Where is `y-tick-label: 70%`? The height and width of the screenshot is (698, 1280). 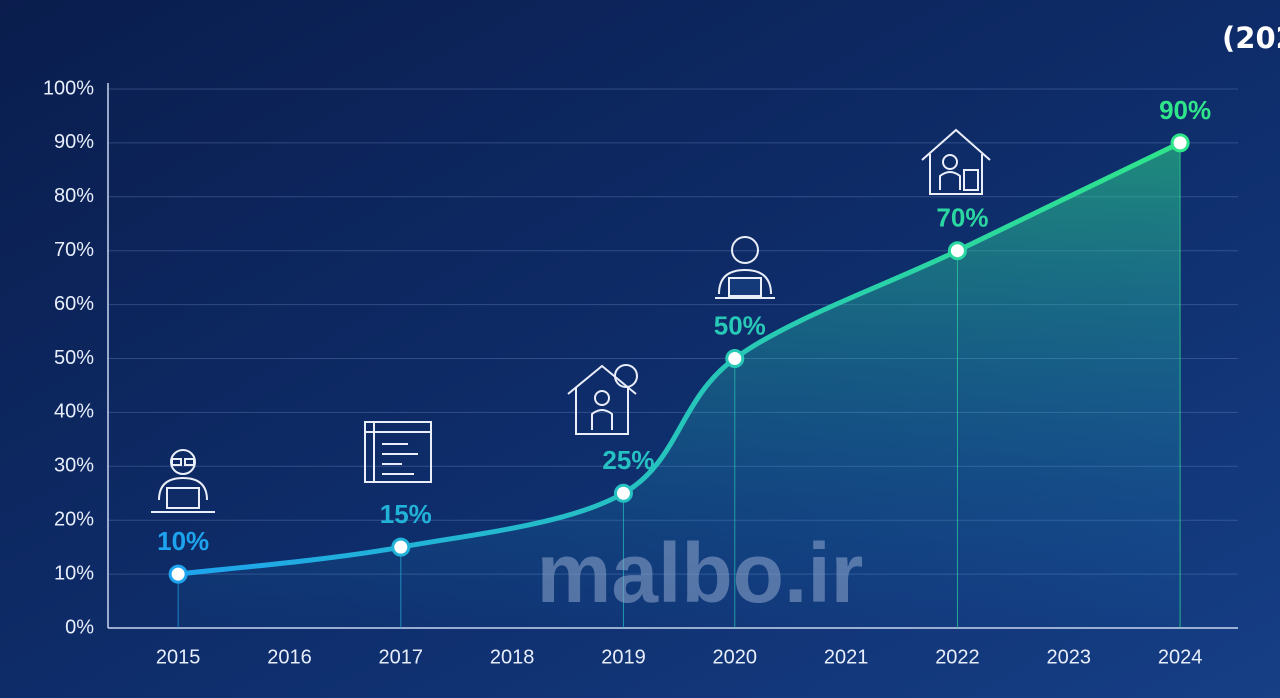
y-tick-label: 70% is located at coordinates (74, 250).